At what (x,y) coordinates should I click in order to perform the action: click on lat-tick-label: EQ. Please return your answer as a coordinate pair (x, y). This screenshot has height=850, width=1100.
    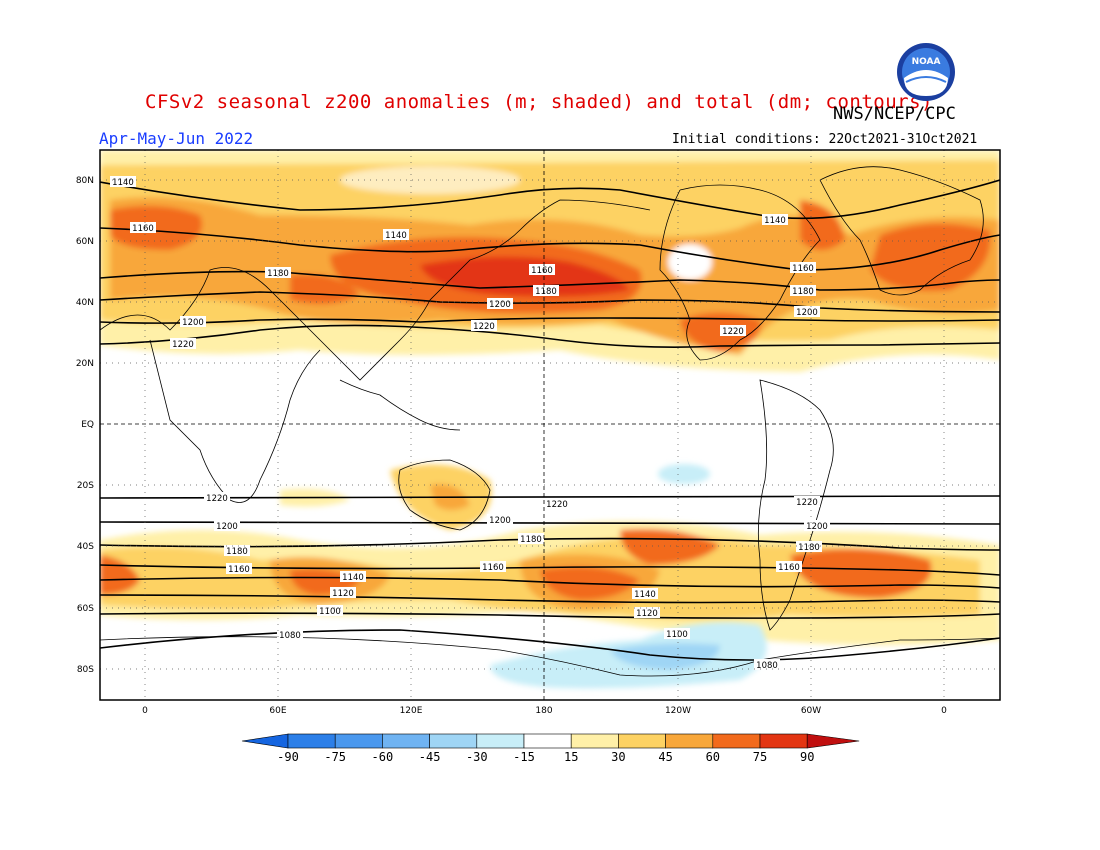
    Looking at the image, I should click on (87, 425).